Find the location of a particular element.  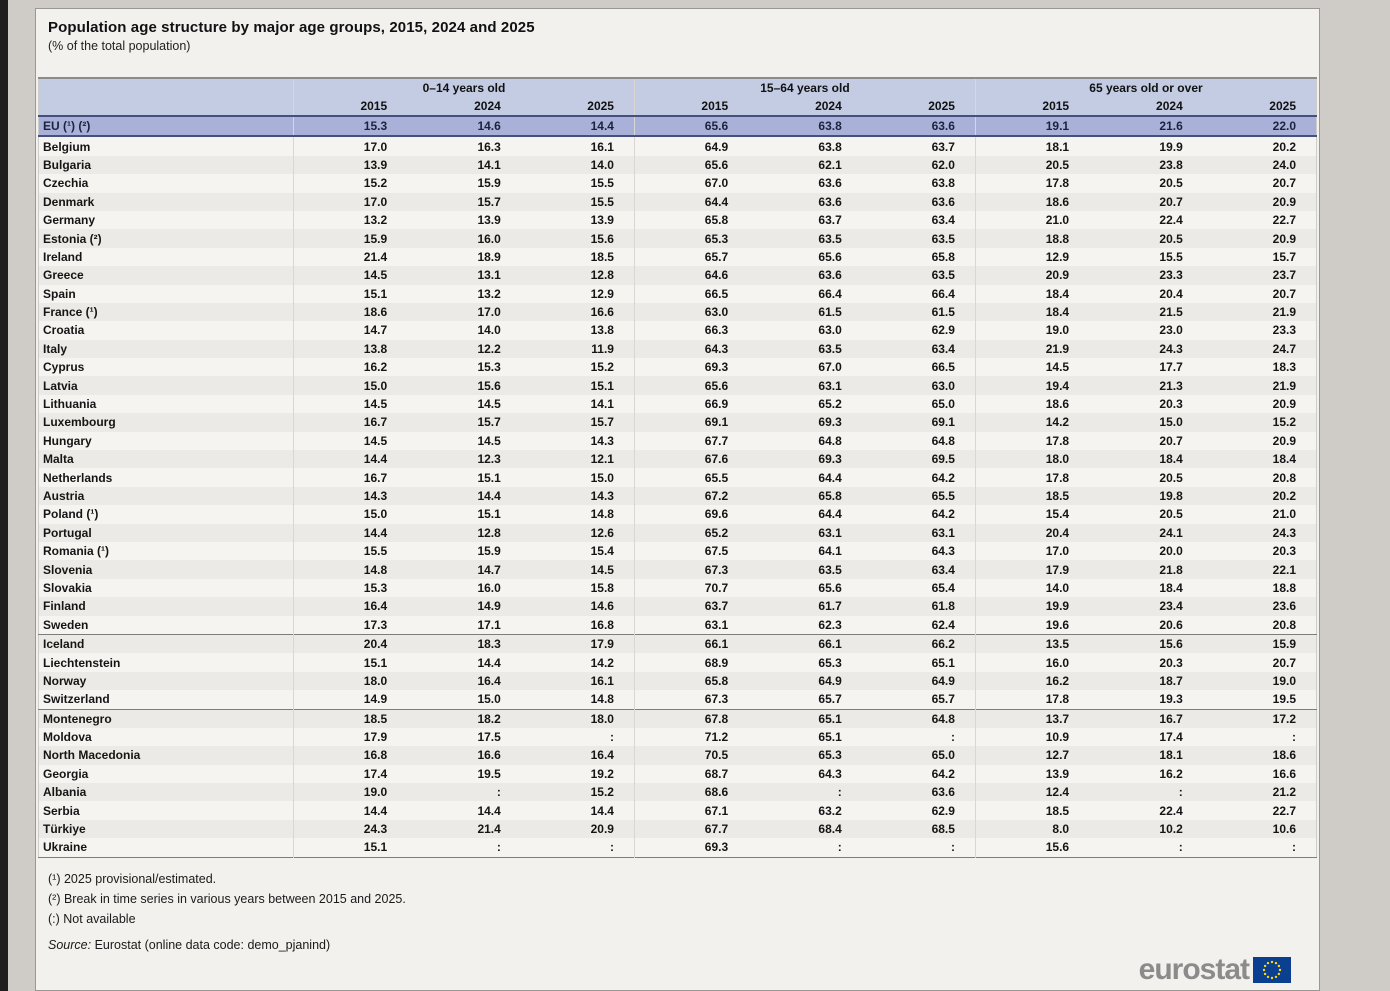

row-label: EU (¹) (²) is located at coordinates (67, 126).